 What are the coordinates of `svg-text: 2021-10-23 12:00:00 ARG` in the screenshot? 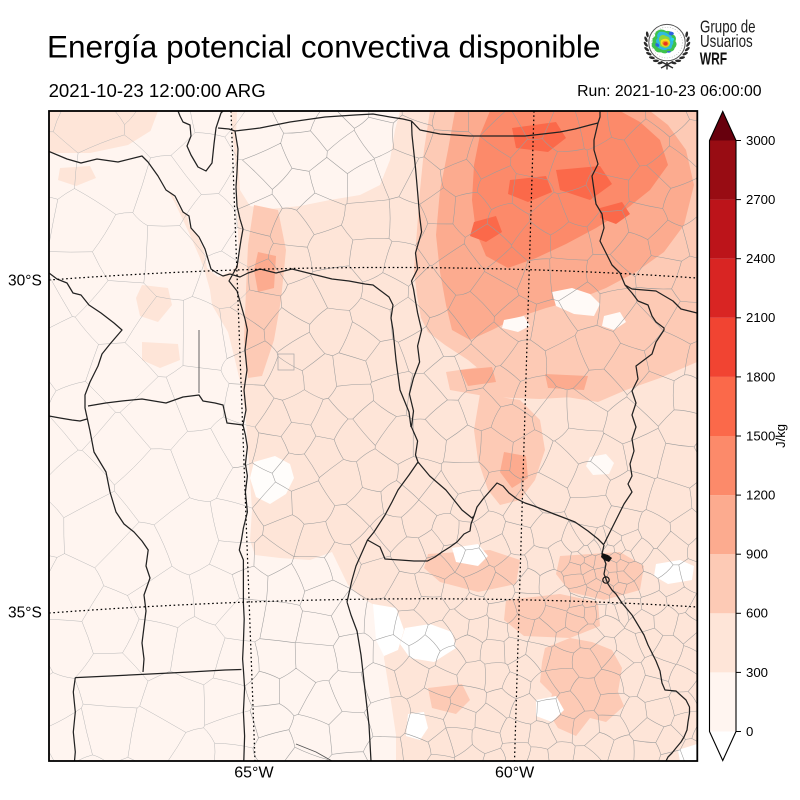 It's located at (157, 90).